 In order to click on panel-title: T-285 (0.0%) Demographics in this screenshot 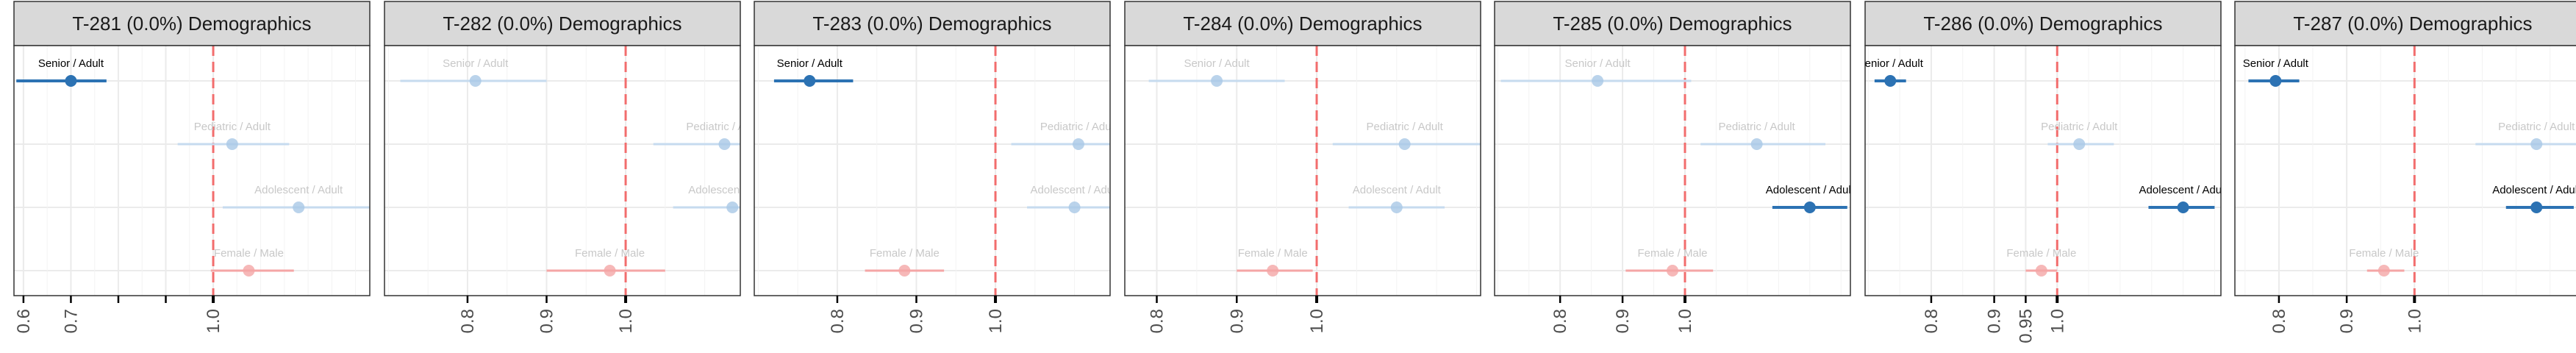, I will do `click(1672, 24)`.